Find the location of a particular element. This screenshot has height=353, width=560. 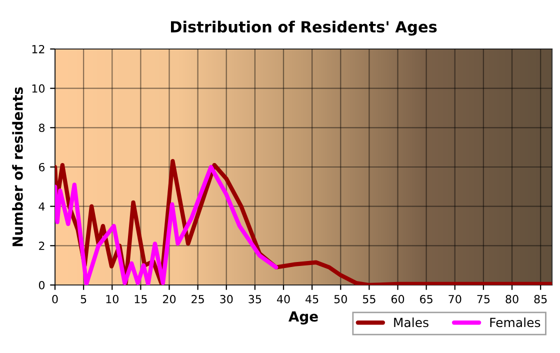

x-tick-label: 10 is located at coordinates (112, 299).